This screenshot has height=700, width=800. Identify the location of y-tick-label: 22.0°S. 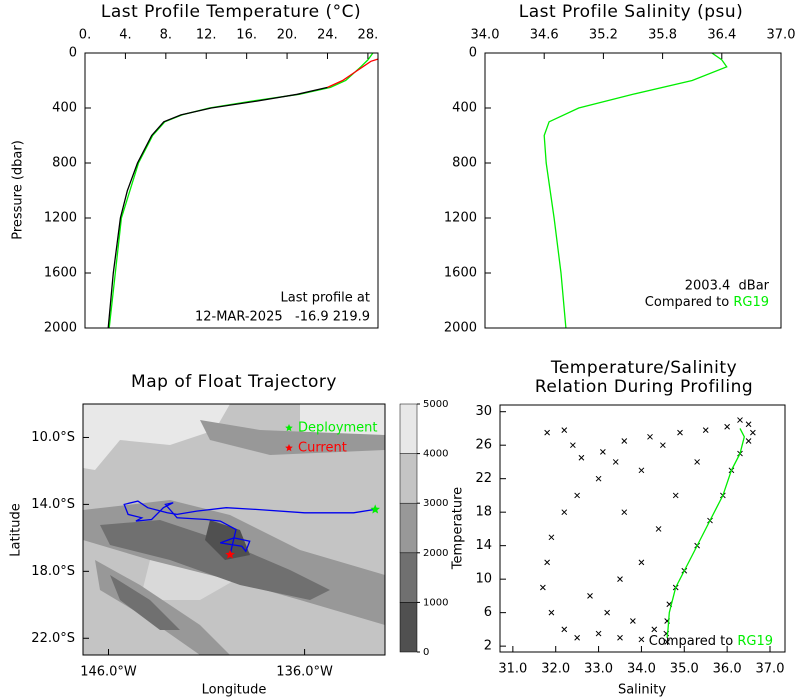
(53, 638).